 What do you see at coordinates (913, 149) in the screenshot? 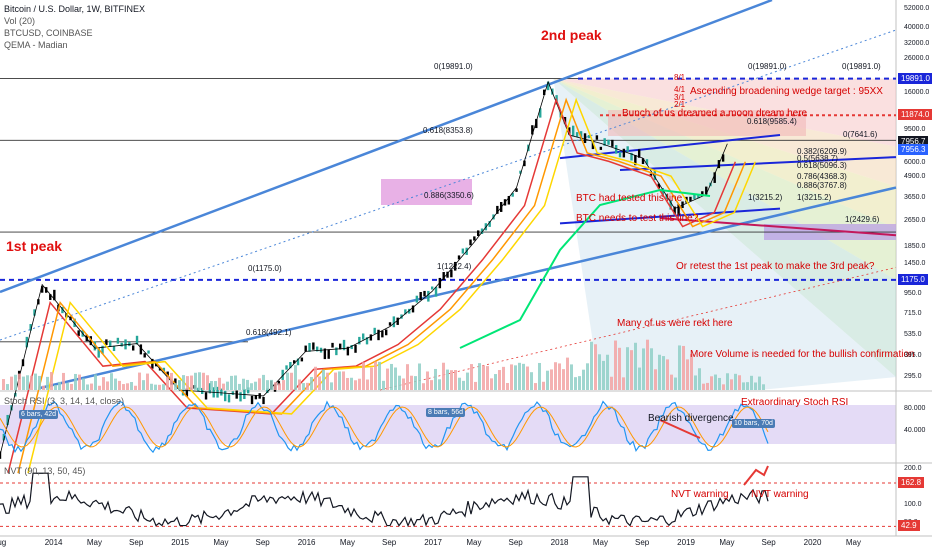
I see `price-tag: 7956.3` at bounding box center [913, 149].